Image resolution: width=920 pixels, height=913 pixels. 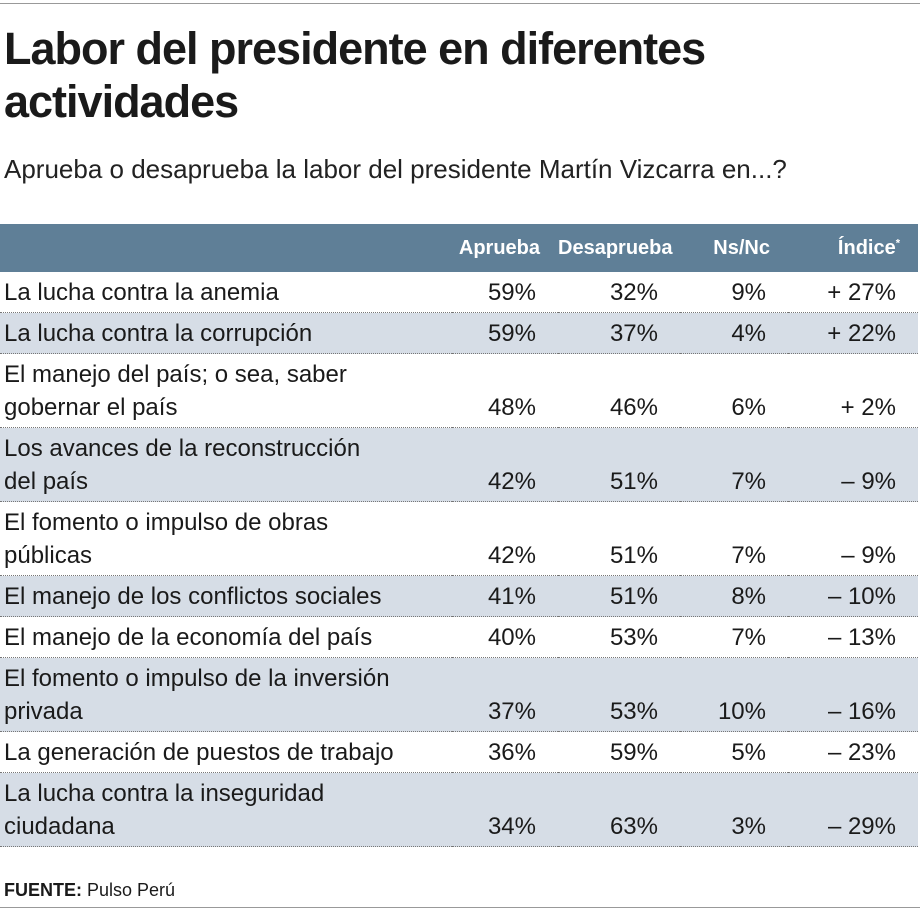 I want to click on header-cell, so click(x=226, y=248).